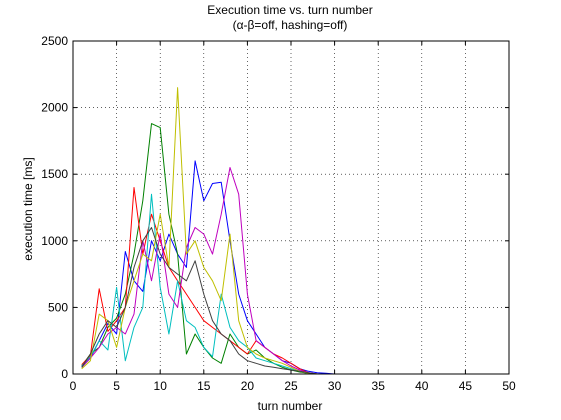  I want to click on y-tick-label: 2500, so click(54, 41).